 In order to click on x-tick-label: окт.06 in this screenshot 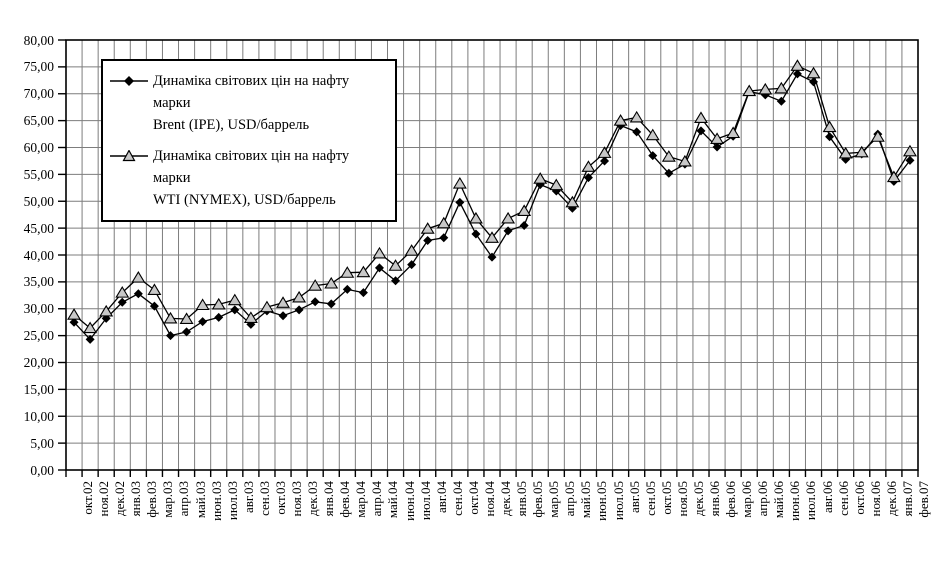, I will do `click(859, 498)`.